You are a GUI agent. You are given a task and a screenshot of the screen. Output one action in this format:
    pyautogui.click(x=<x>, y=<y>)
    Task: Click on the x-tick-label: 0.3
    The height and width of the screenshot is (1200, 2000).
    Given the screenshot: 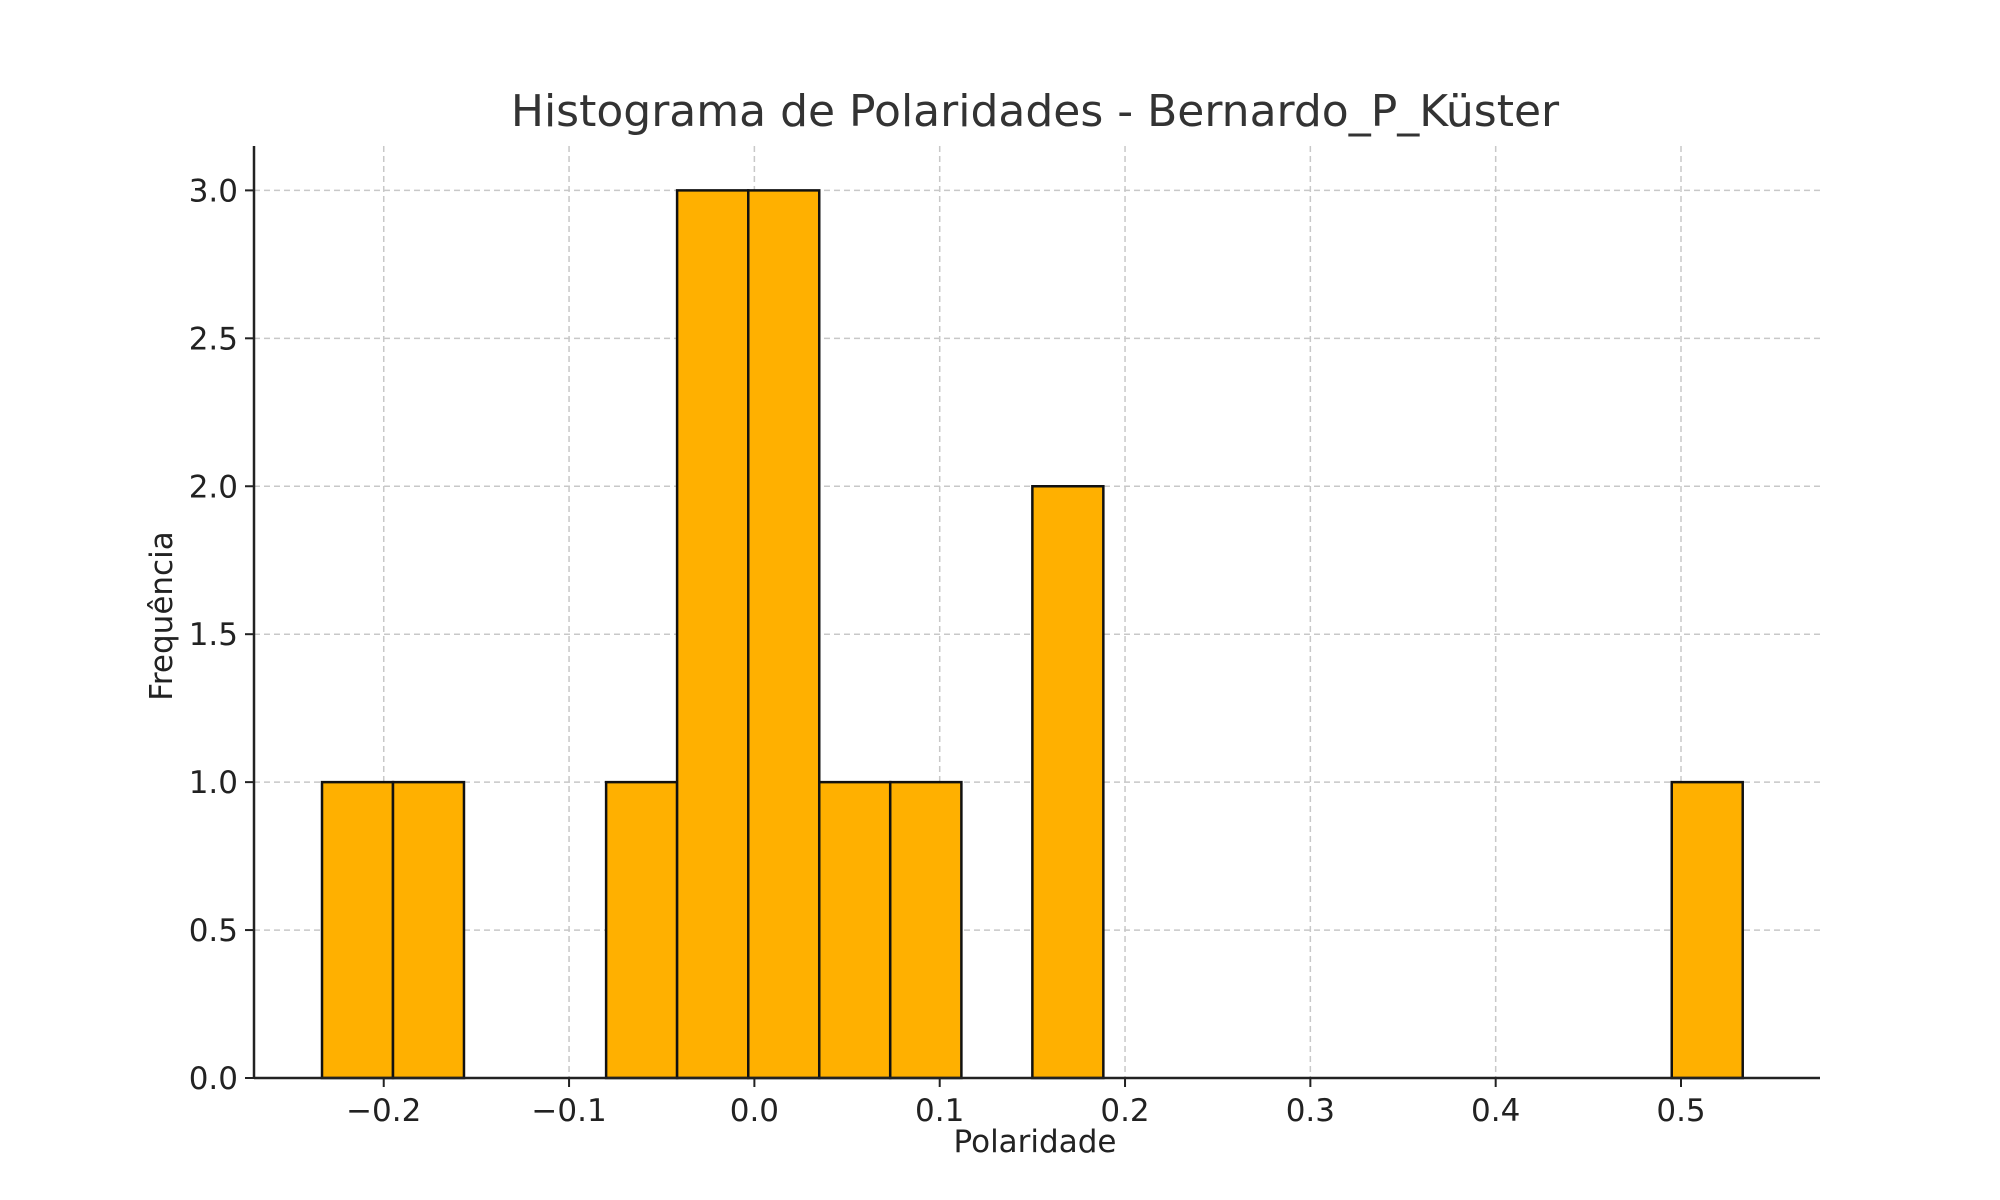 What is the action you would take?
    pyautogui.click(x=1310, y=1111)
    